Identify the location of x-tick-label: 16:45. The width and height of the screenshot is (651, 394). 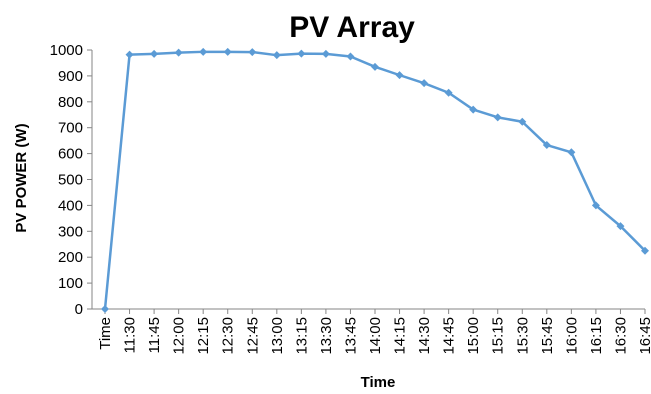
(644, 336).